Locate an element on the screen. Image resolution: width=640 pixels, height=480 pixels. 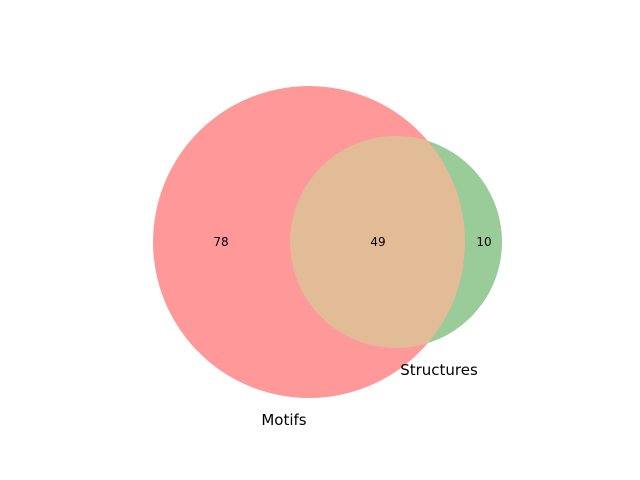
intersection-region is located at coordinates (377, 242).